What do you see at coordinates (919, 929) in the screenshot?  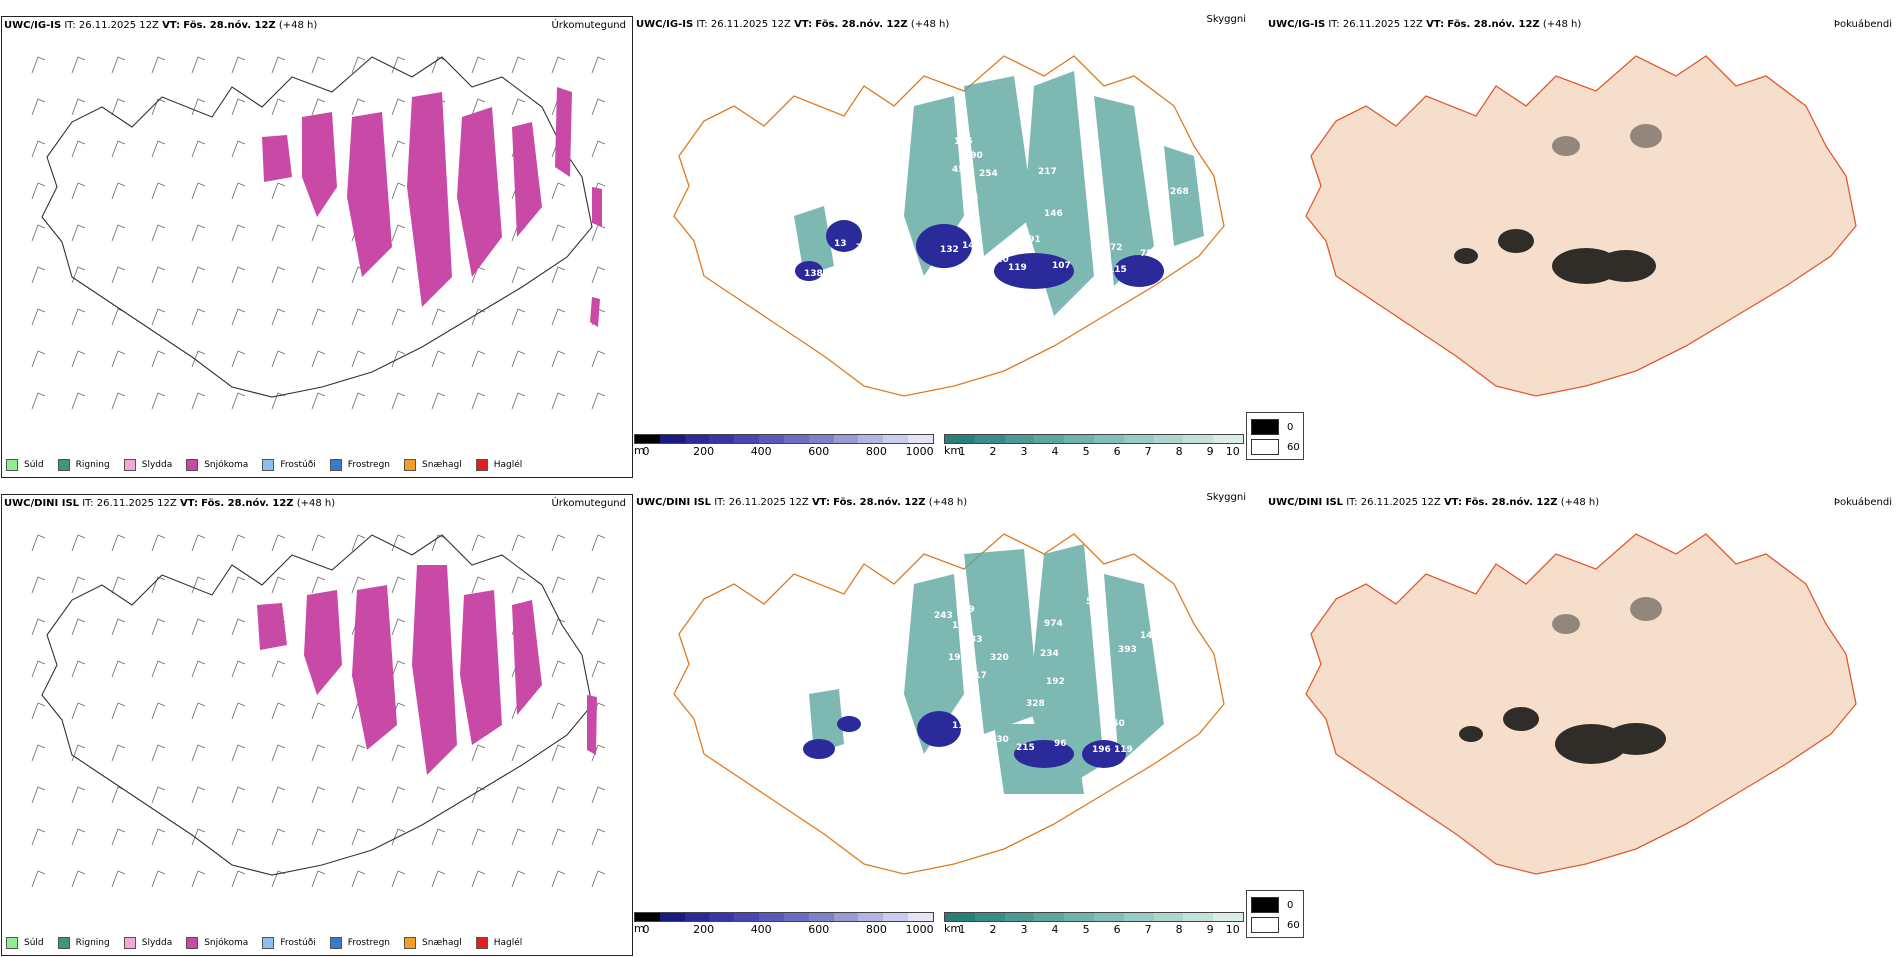 I see `height-tick: 1000` at bounding box center [919, 929].